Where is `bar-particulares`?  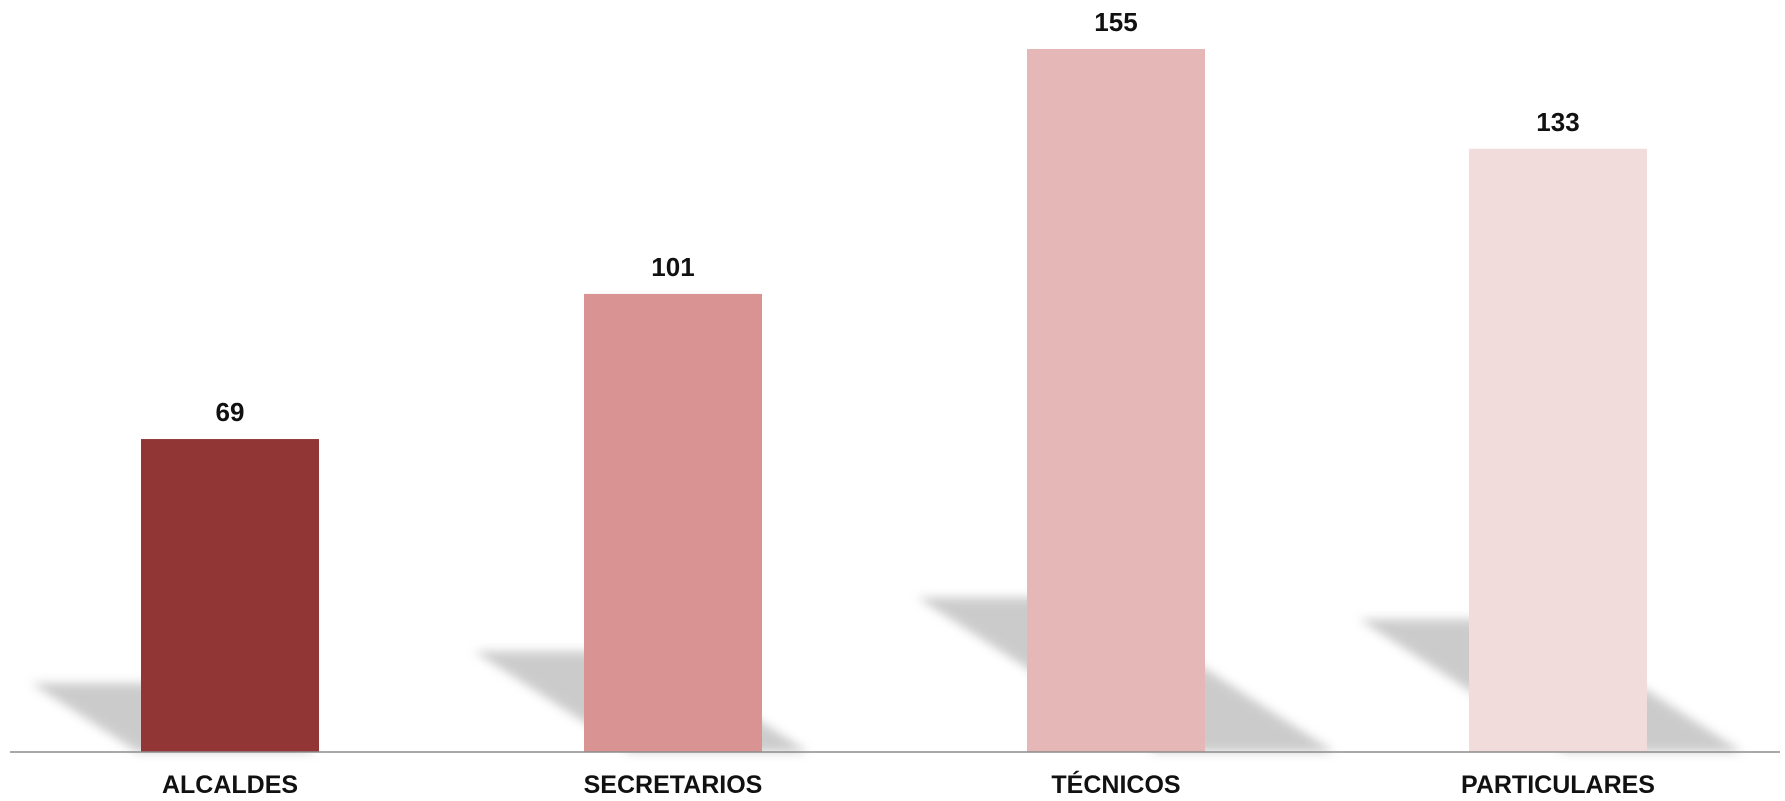
bar-particulares is located at coordinates (1558, 450).